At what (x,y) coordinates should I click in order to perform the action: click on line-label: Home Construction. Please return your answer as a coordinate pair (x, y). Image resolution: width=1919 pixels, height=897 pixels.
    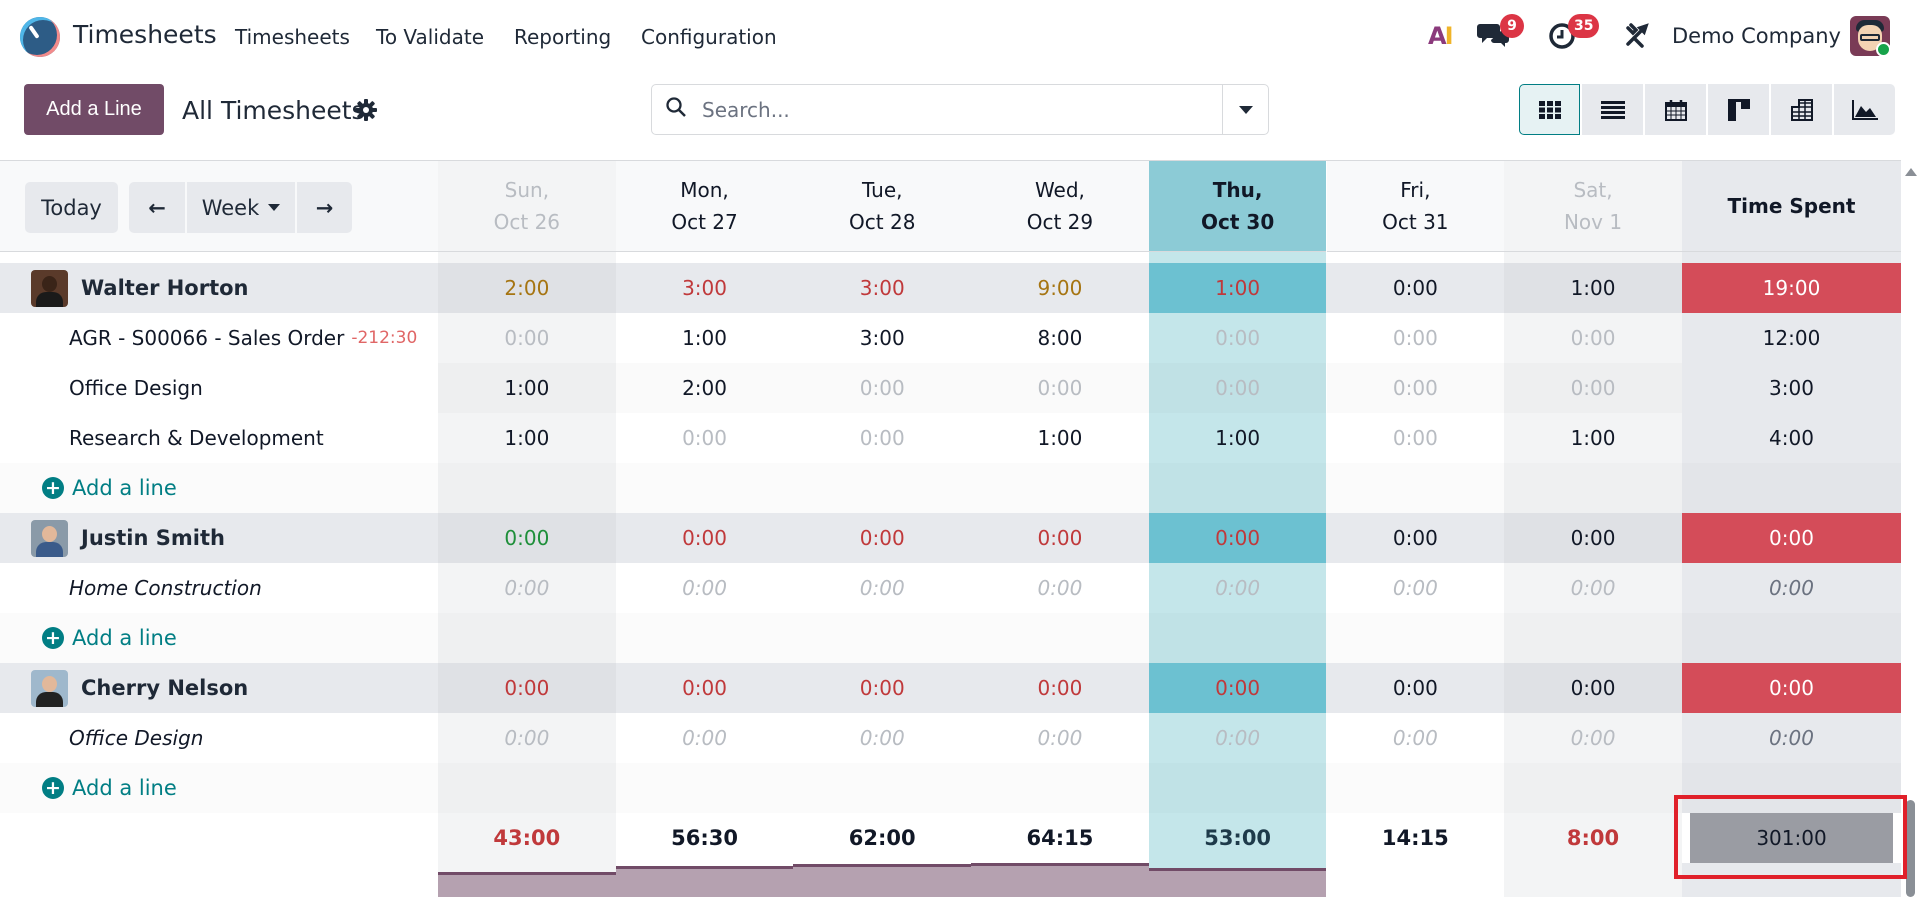
    Looking at the image, I should click on (219, 588).